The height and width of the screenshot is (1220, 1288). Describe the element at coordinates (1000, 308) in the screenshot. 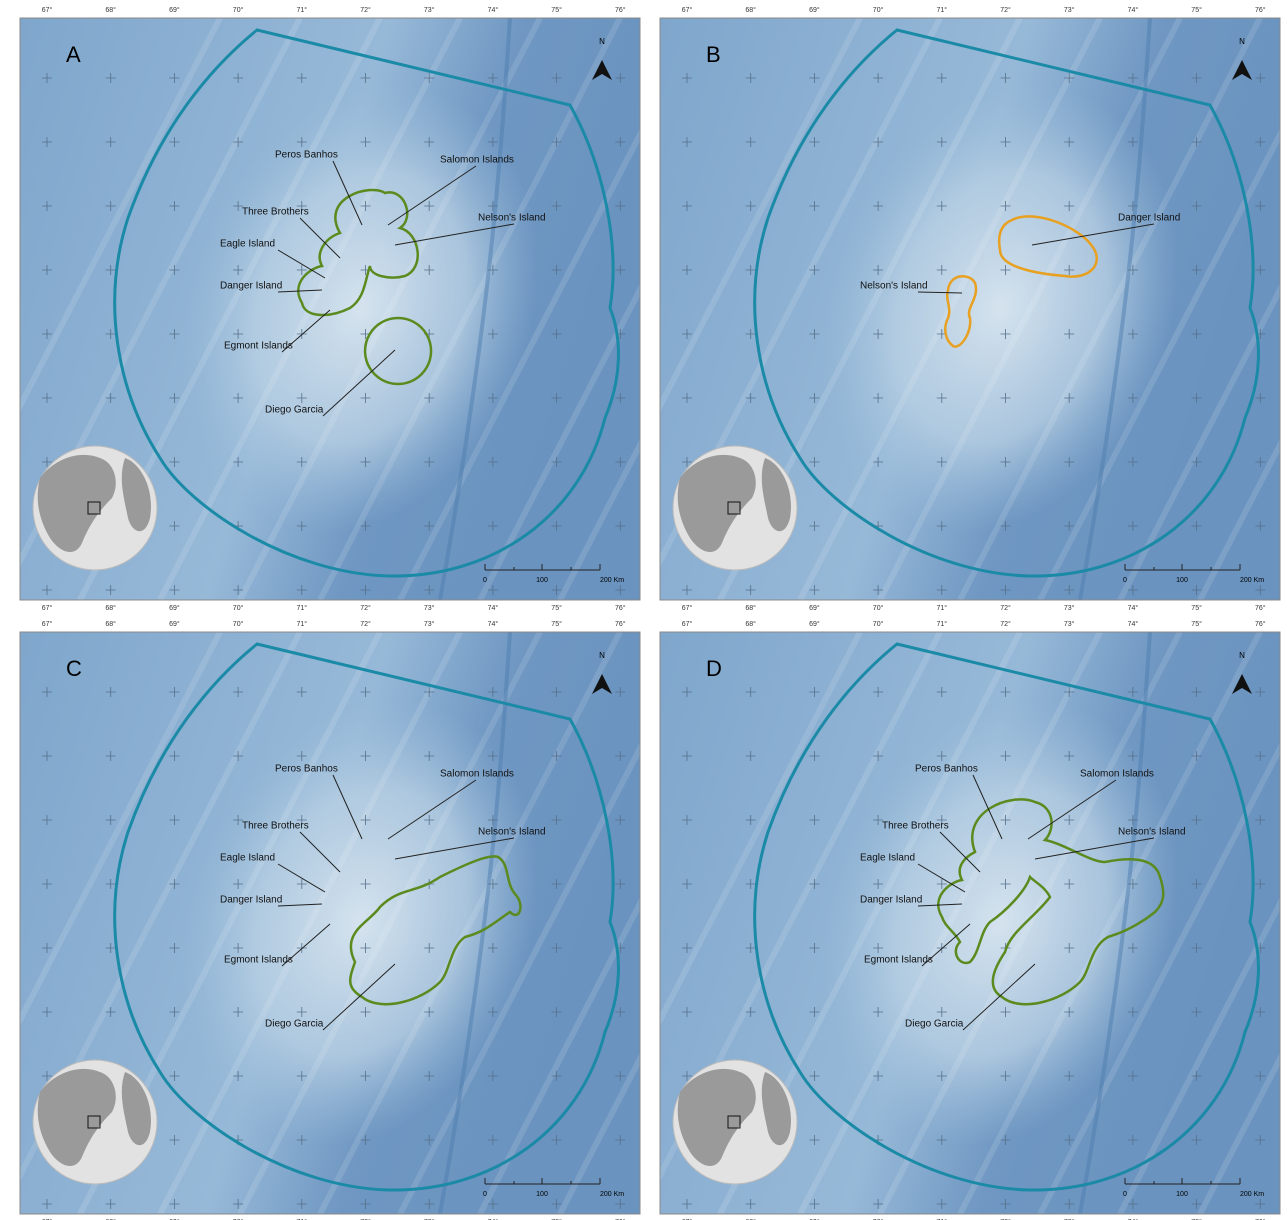

I see `bank` at that location.